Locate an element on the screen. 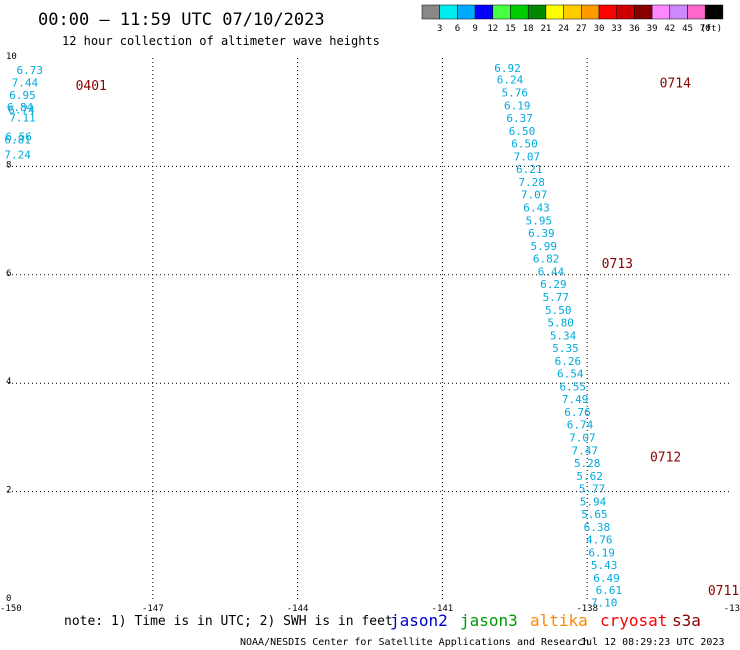 The width and height of the screenshot is (740, 650). swh-value-point: 6.44 is located at coordinates (551, 272).